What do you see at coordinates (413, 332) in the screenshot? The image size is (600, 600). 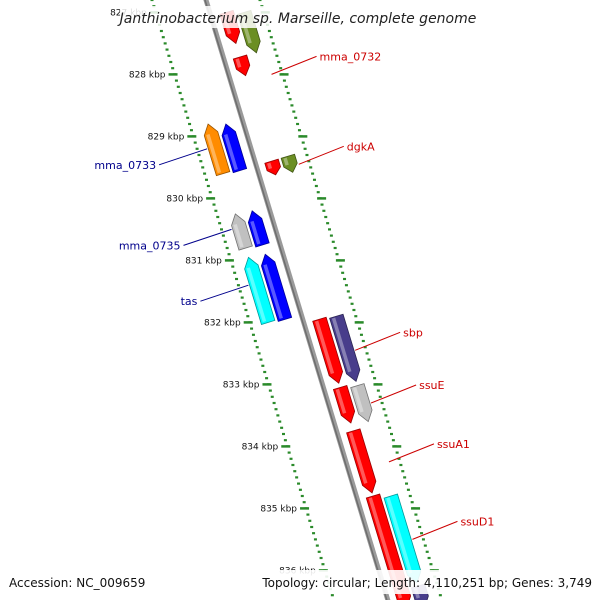 I see `gene-label: sbp` at bounding box center [413, 332].